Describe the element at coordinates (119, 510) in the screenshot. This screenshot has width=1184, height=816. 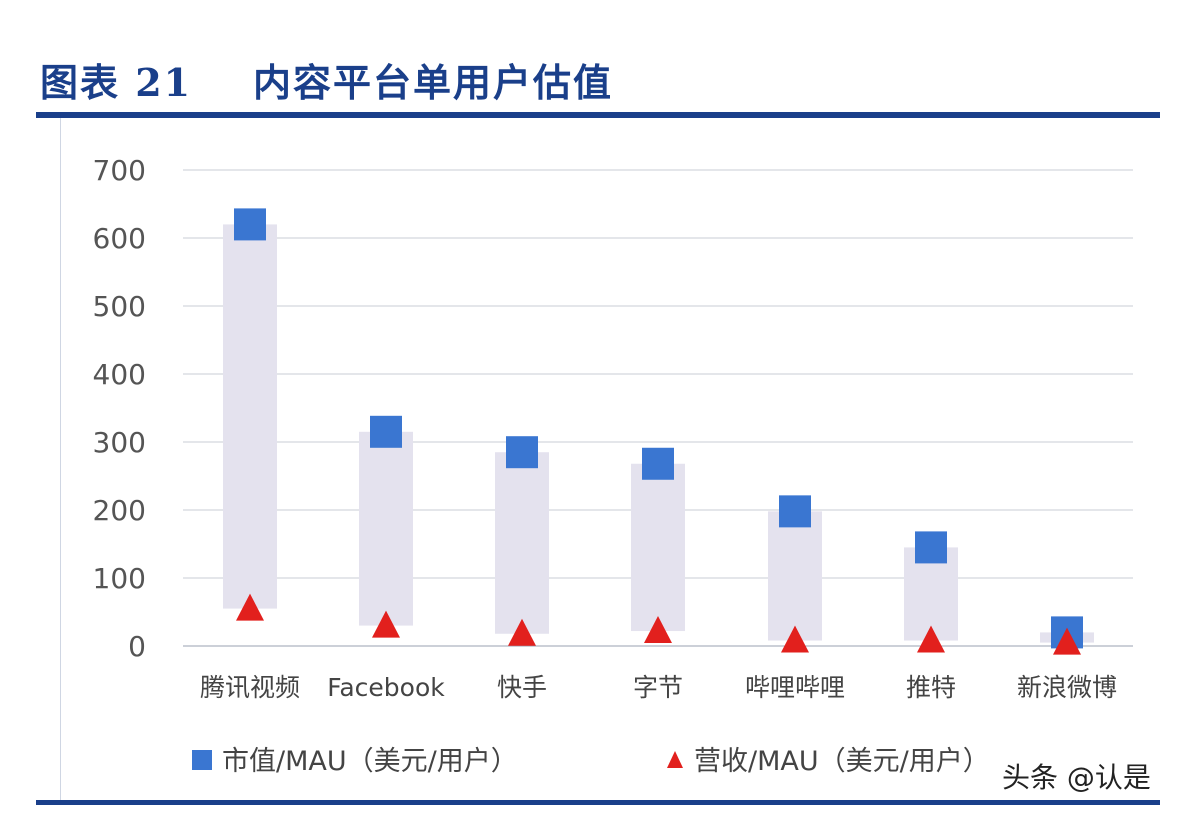
I see `y-tick-label: 200` at that location.